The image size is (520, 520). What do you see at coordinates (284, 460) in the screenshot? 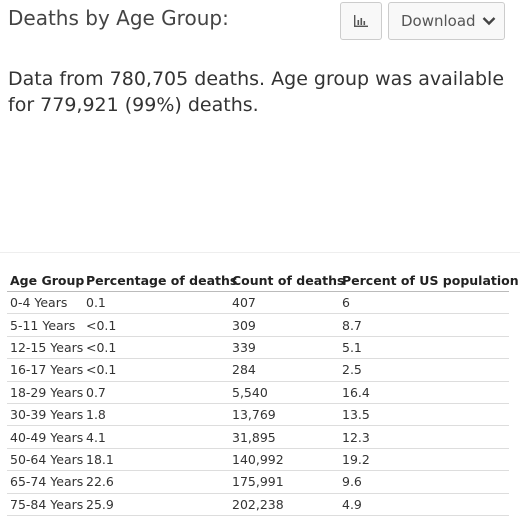
I see `table-cell: 140,992` at bounding box center [284, 460].